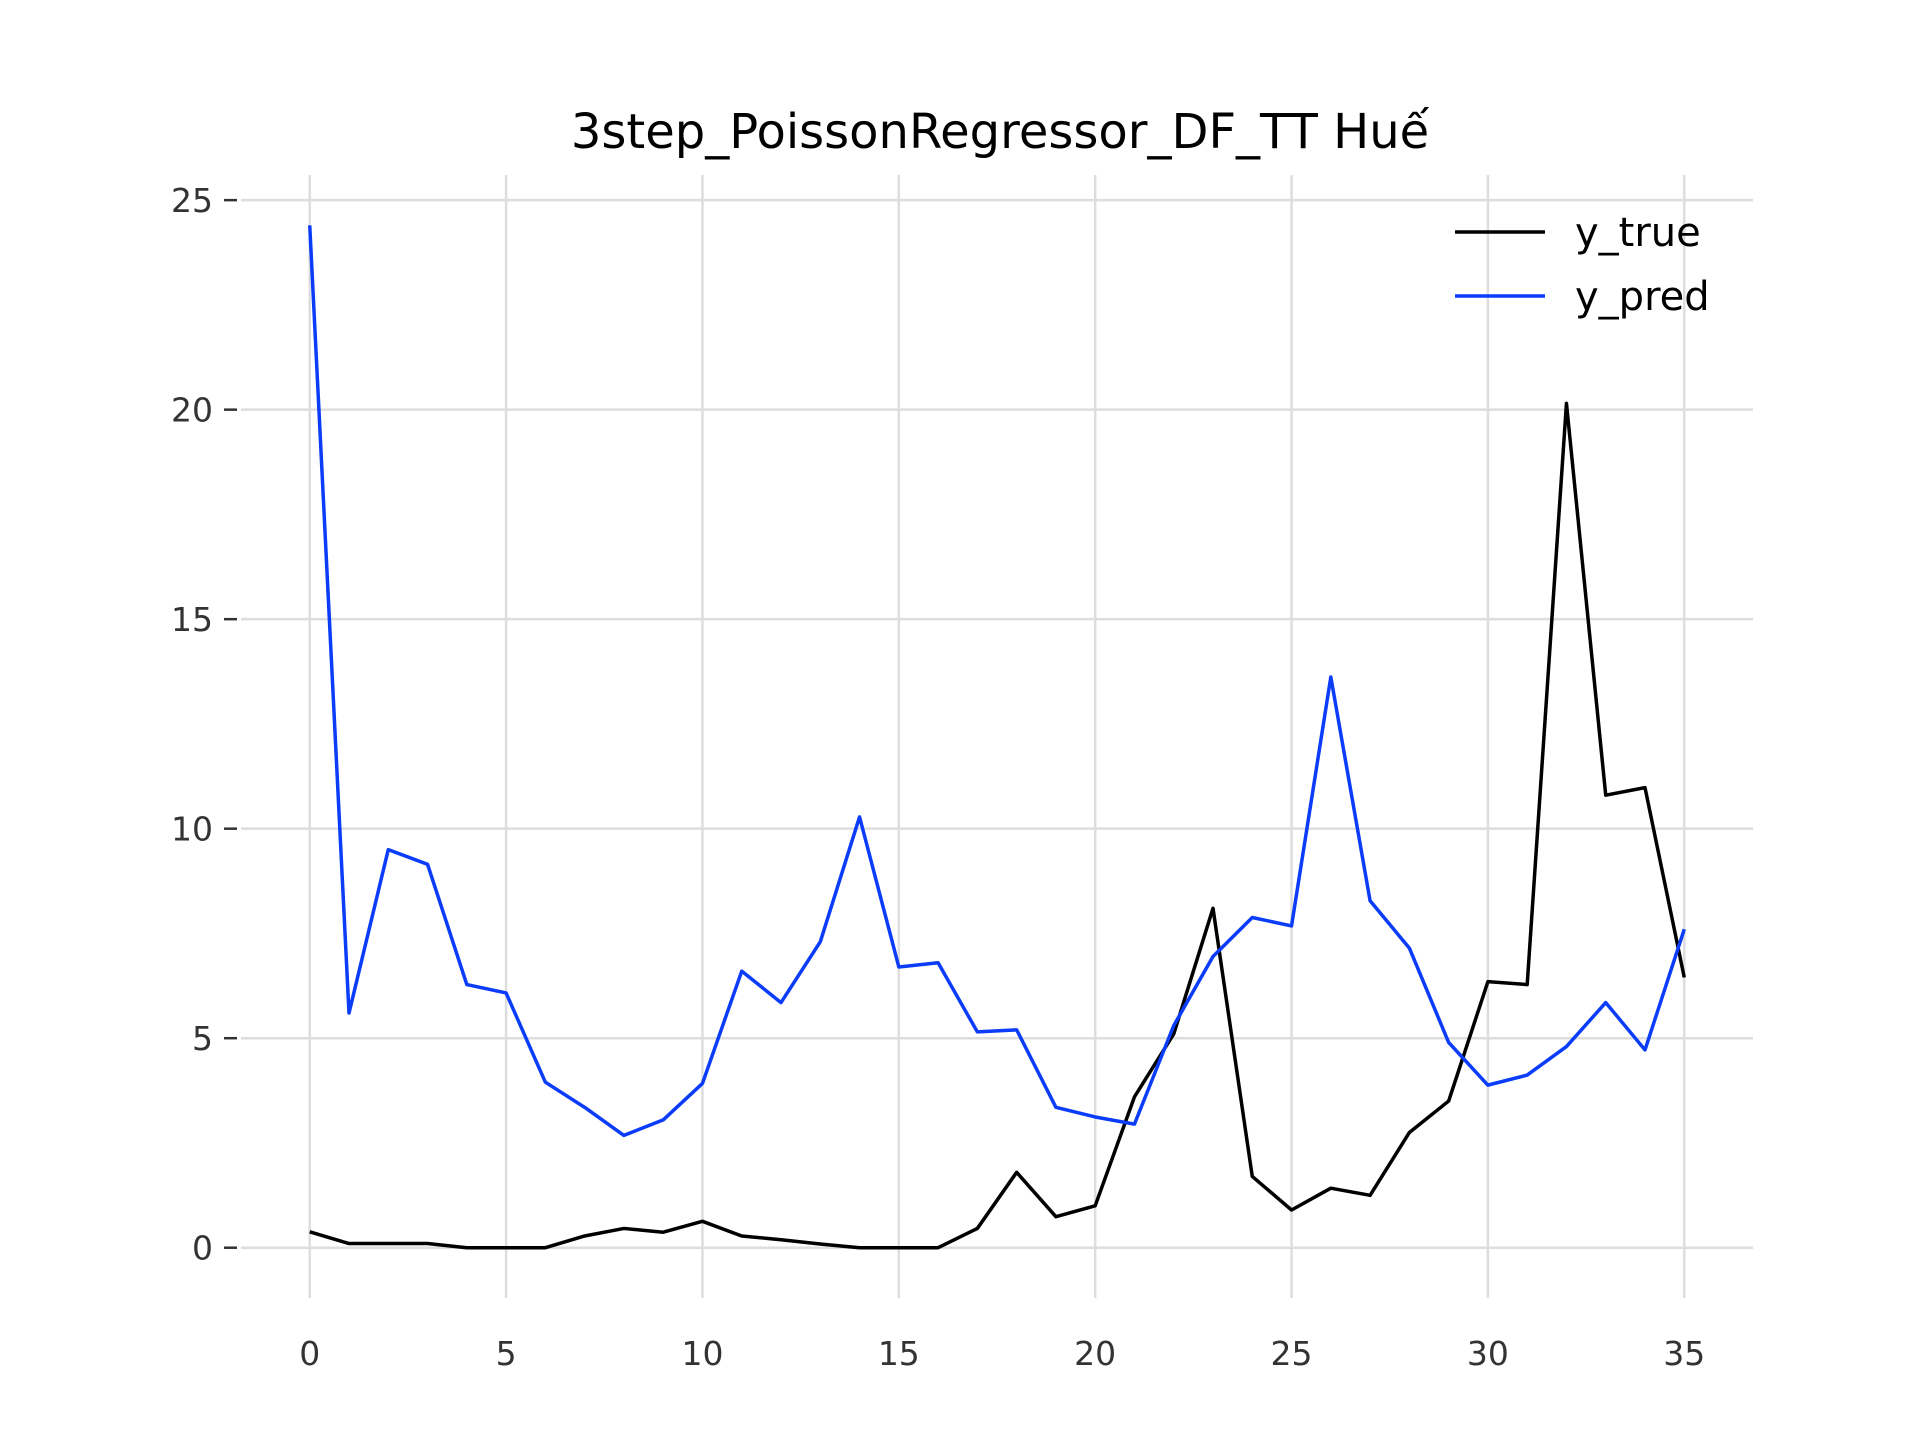  What do you see at coordinates (1642, 297) in the screenshot?
I see `legend-label-y-pred: y_pred` at bounding box center [1642, 297].